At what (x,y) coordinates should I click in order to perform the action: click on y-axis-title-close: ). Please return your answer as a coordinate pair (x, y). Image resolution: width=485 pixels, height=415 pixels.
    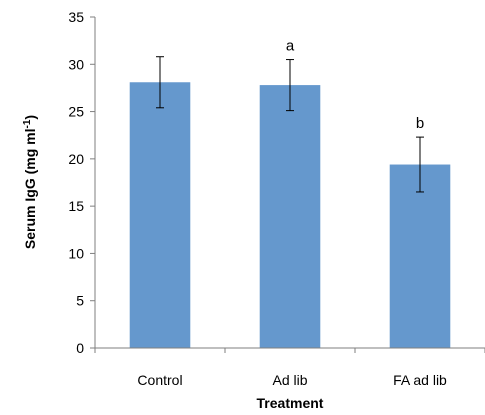
    Looking at the image, I should click on (30, 117).